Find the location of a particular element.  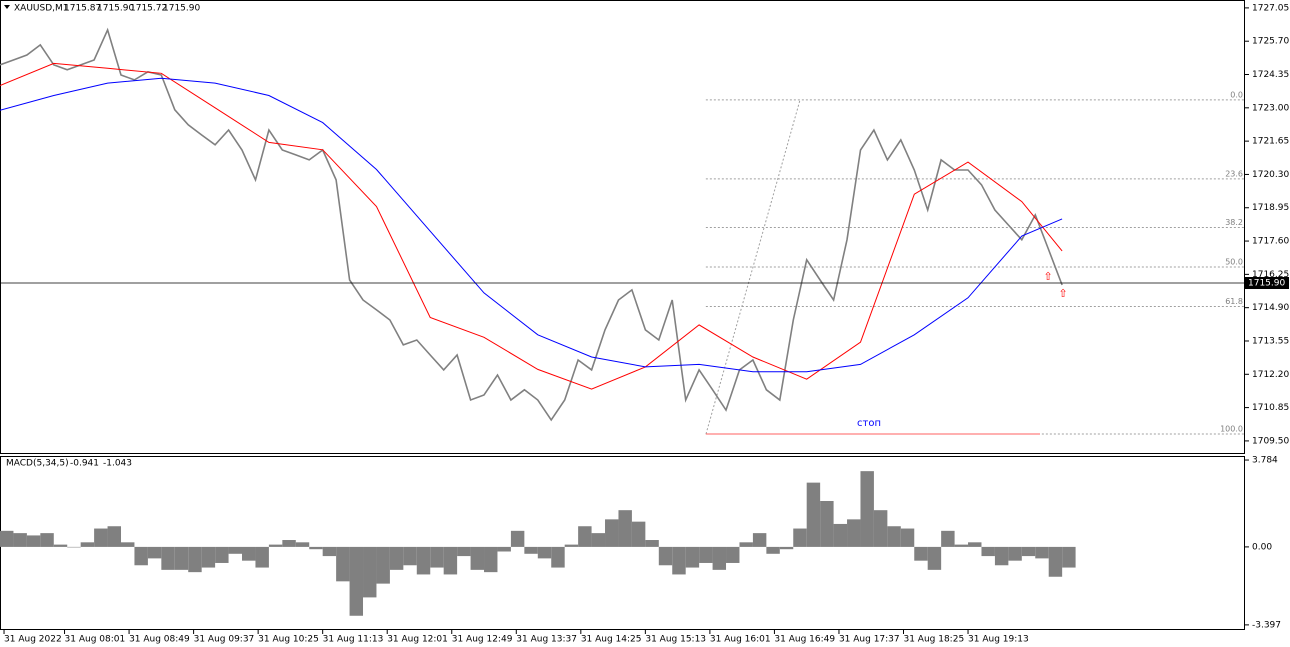

y-tick-label: 1713.55 is located at coordinates (1270, 341).